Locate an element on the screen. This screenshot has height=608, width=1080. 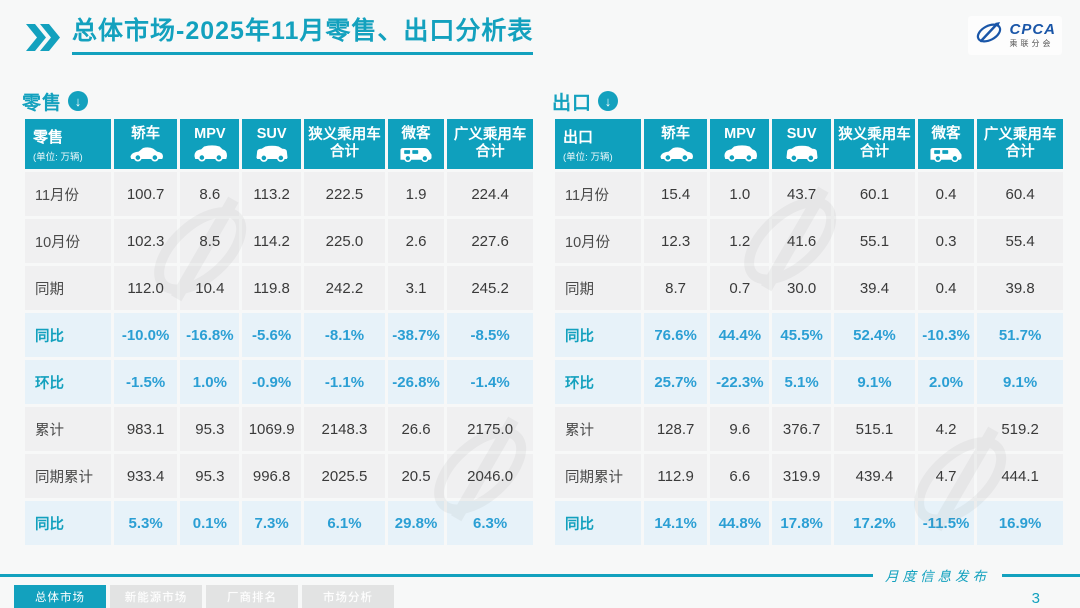
table-cell: 95.3 is located at coordinates (210, 476).